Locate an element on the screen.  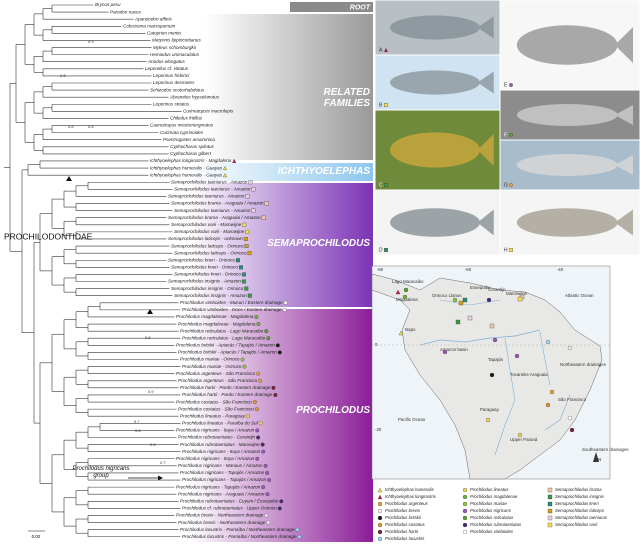
place-label: Northeastern drainages is located at coordinates (583, 364).